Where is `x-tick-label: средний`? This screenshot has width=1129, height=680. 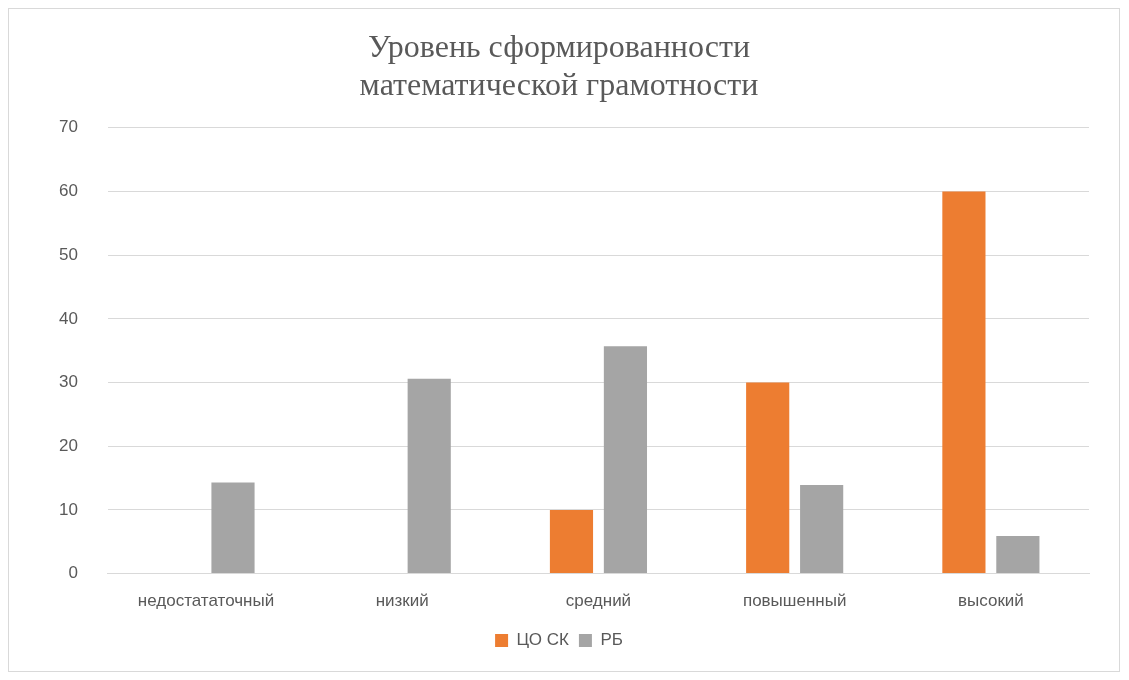
x-tick-label: средний is located at coordinates (598, 601).